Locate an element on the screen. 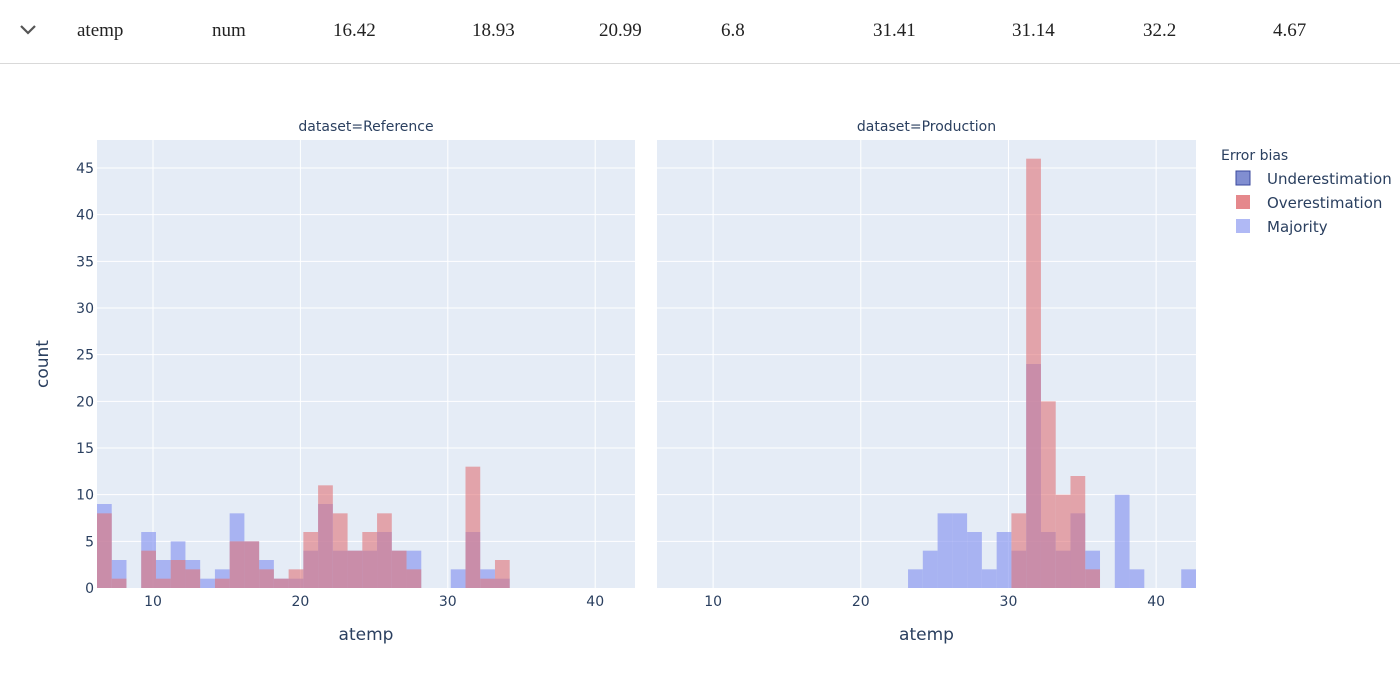 This screenshot has width=1400, height=683. stat-value: 32.2 is located at coordinates (1160, 30).